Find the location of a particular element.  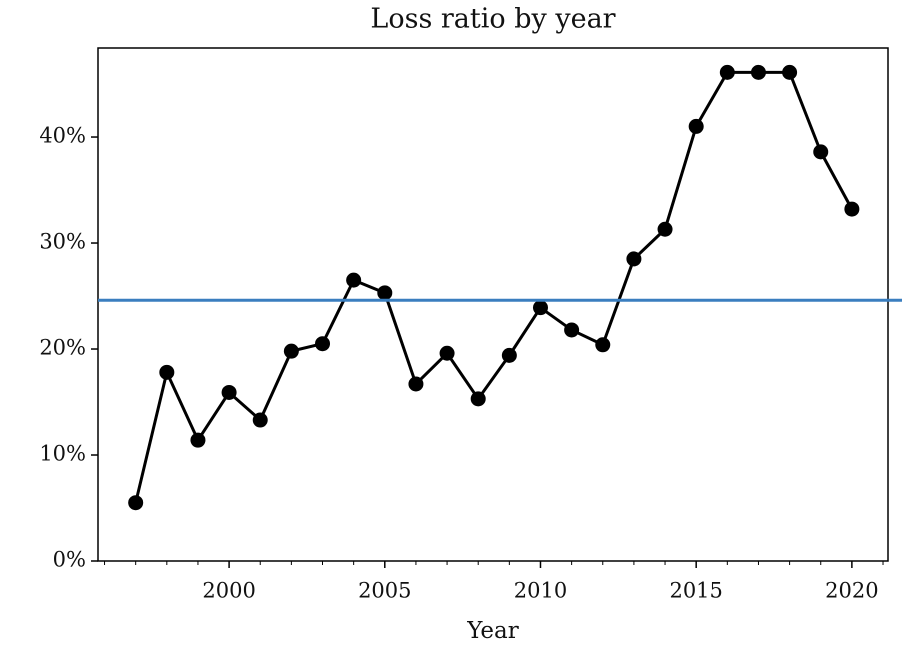

x-tick-label: 2010 is located at coordinates (540, 591).